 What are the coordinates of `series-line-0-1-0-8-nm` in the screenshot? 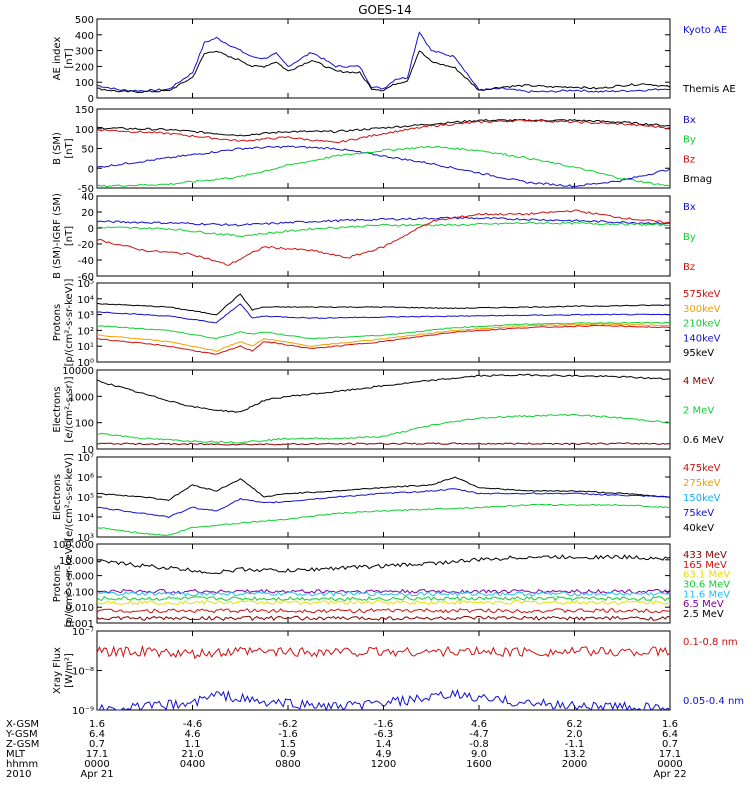 It's located at (383, 652).